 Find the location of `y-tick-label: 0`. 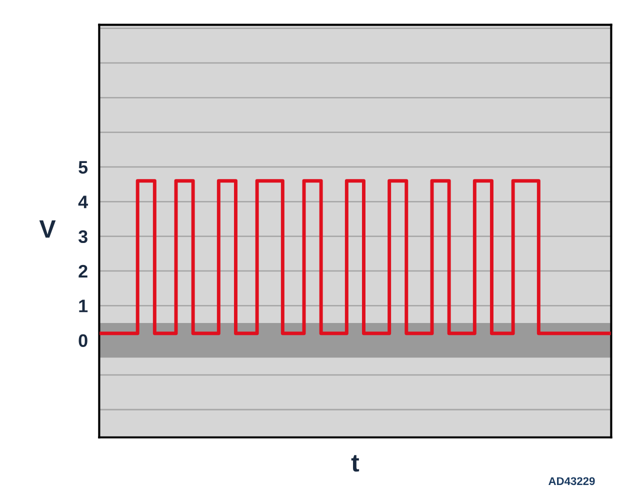

y-tick-label: 0 is located at coordinates (83, 341).